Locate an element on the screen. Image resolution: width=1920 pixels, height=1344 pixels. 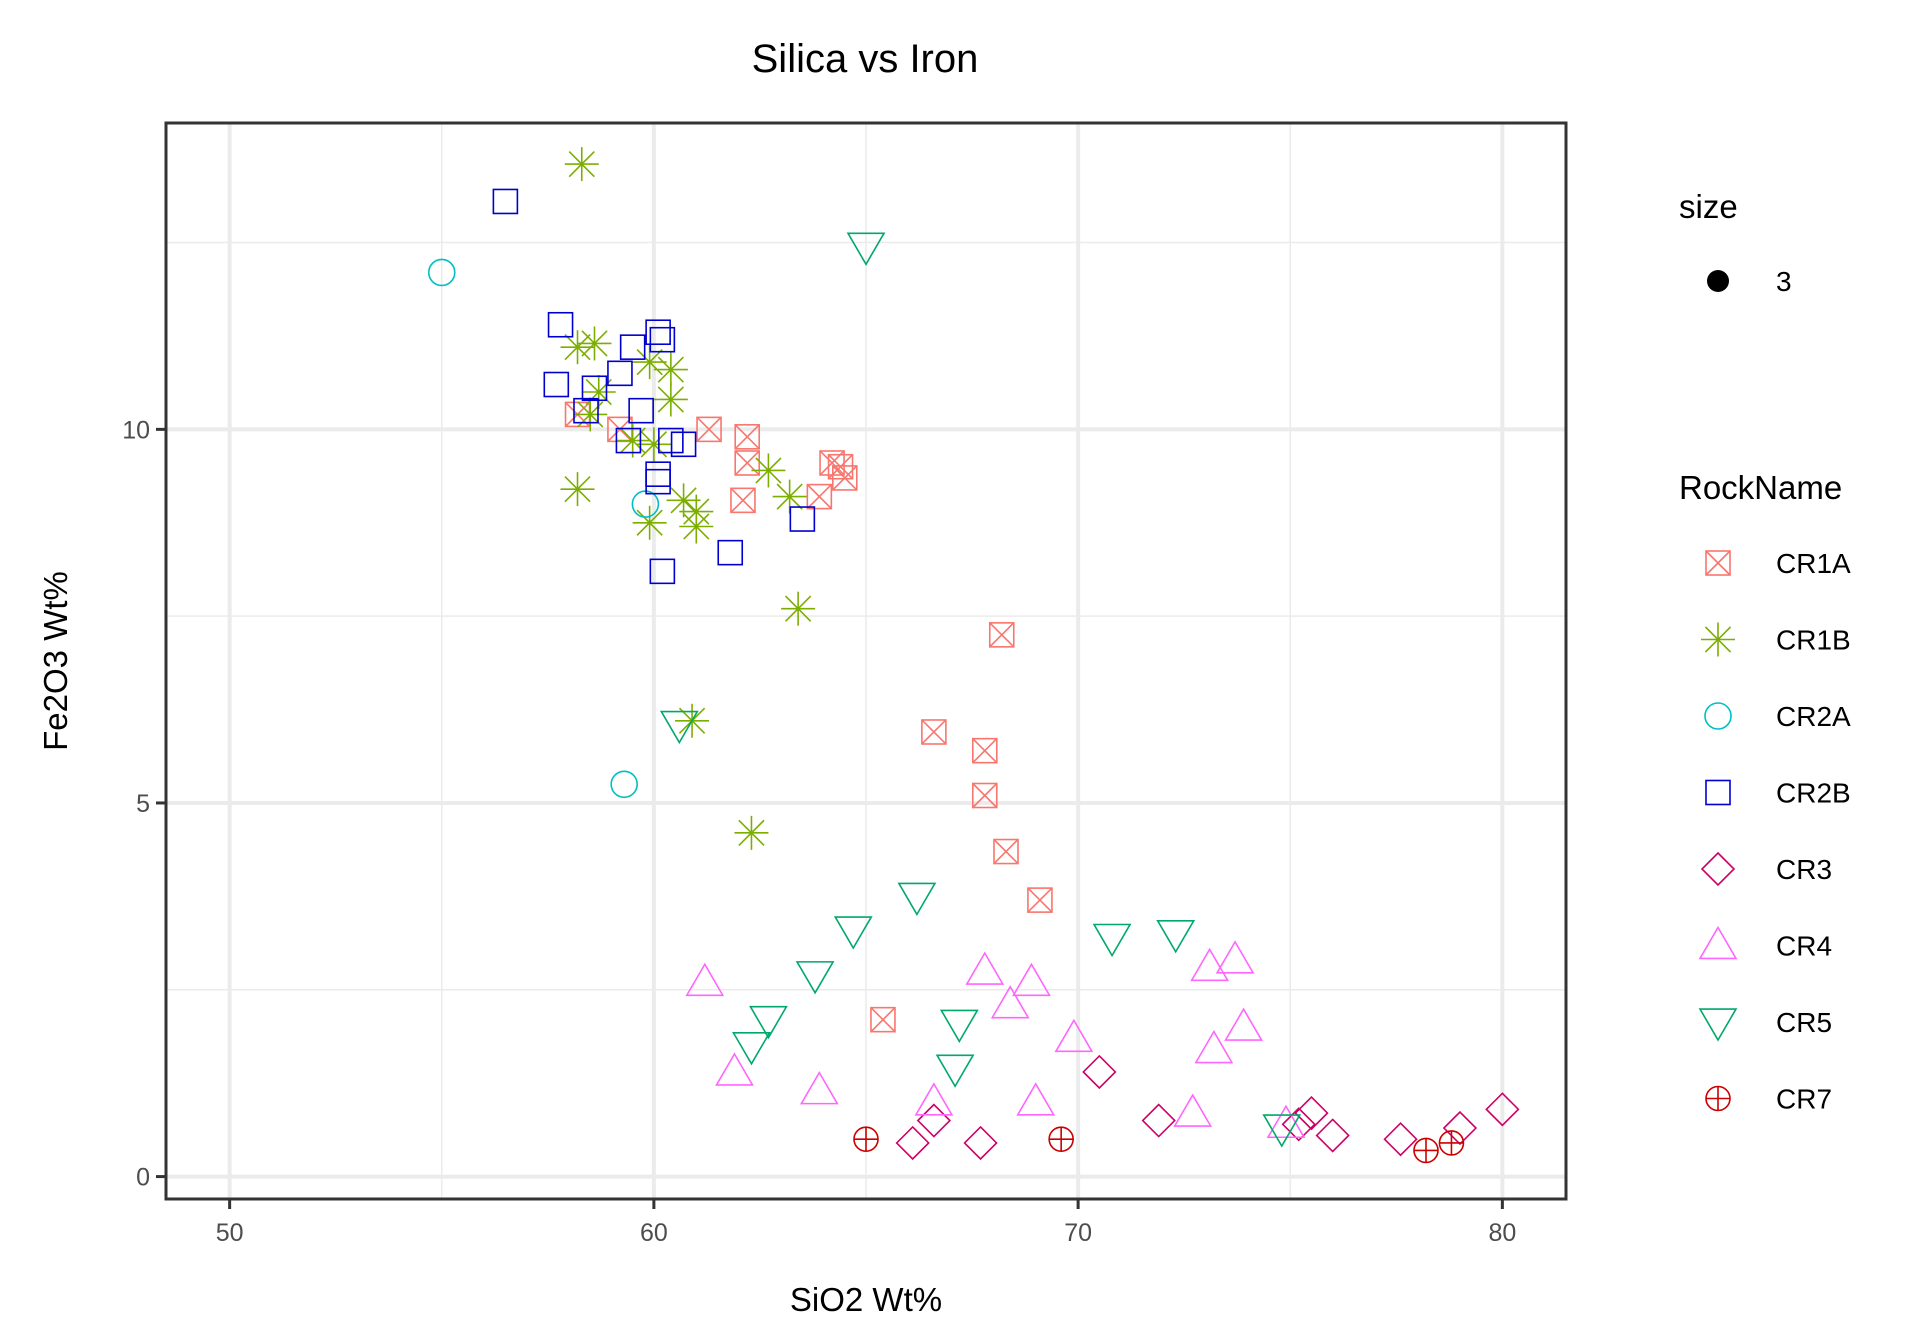
x-tick-label: 50 is located at coordinates (230, 1233).